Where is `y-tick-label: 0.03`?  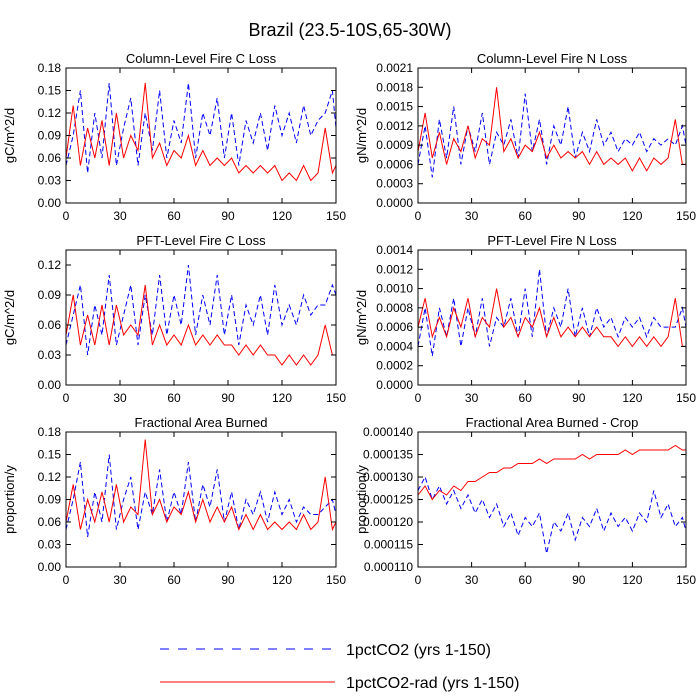 y-tick-label: 0.03 is located at coordinates (50, 181).